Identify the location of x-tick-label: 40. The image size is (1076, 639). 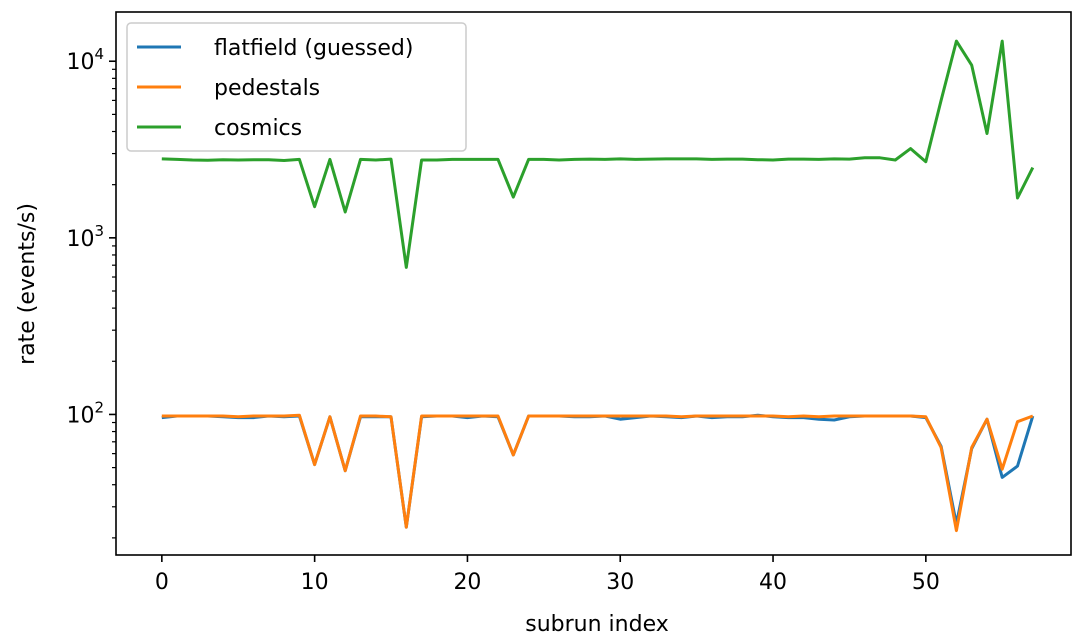
(773, 582).